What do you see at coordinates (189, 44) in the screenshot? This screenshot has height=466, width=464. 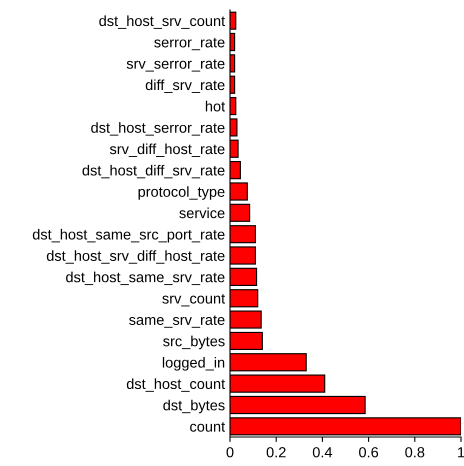 I see `y-tick-label: serror_rate` at bounding box center [189, 44].